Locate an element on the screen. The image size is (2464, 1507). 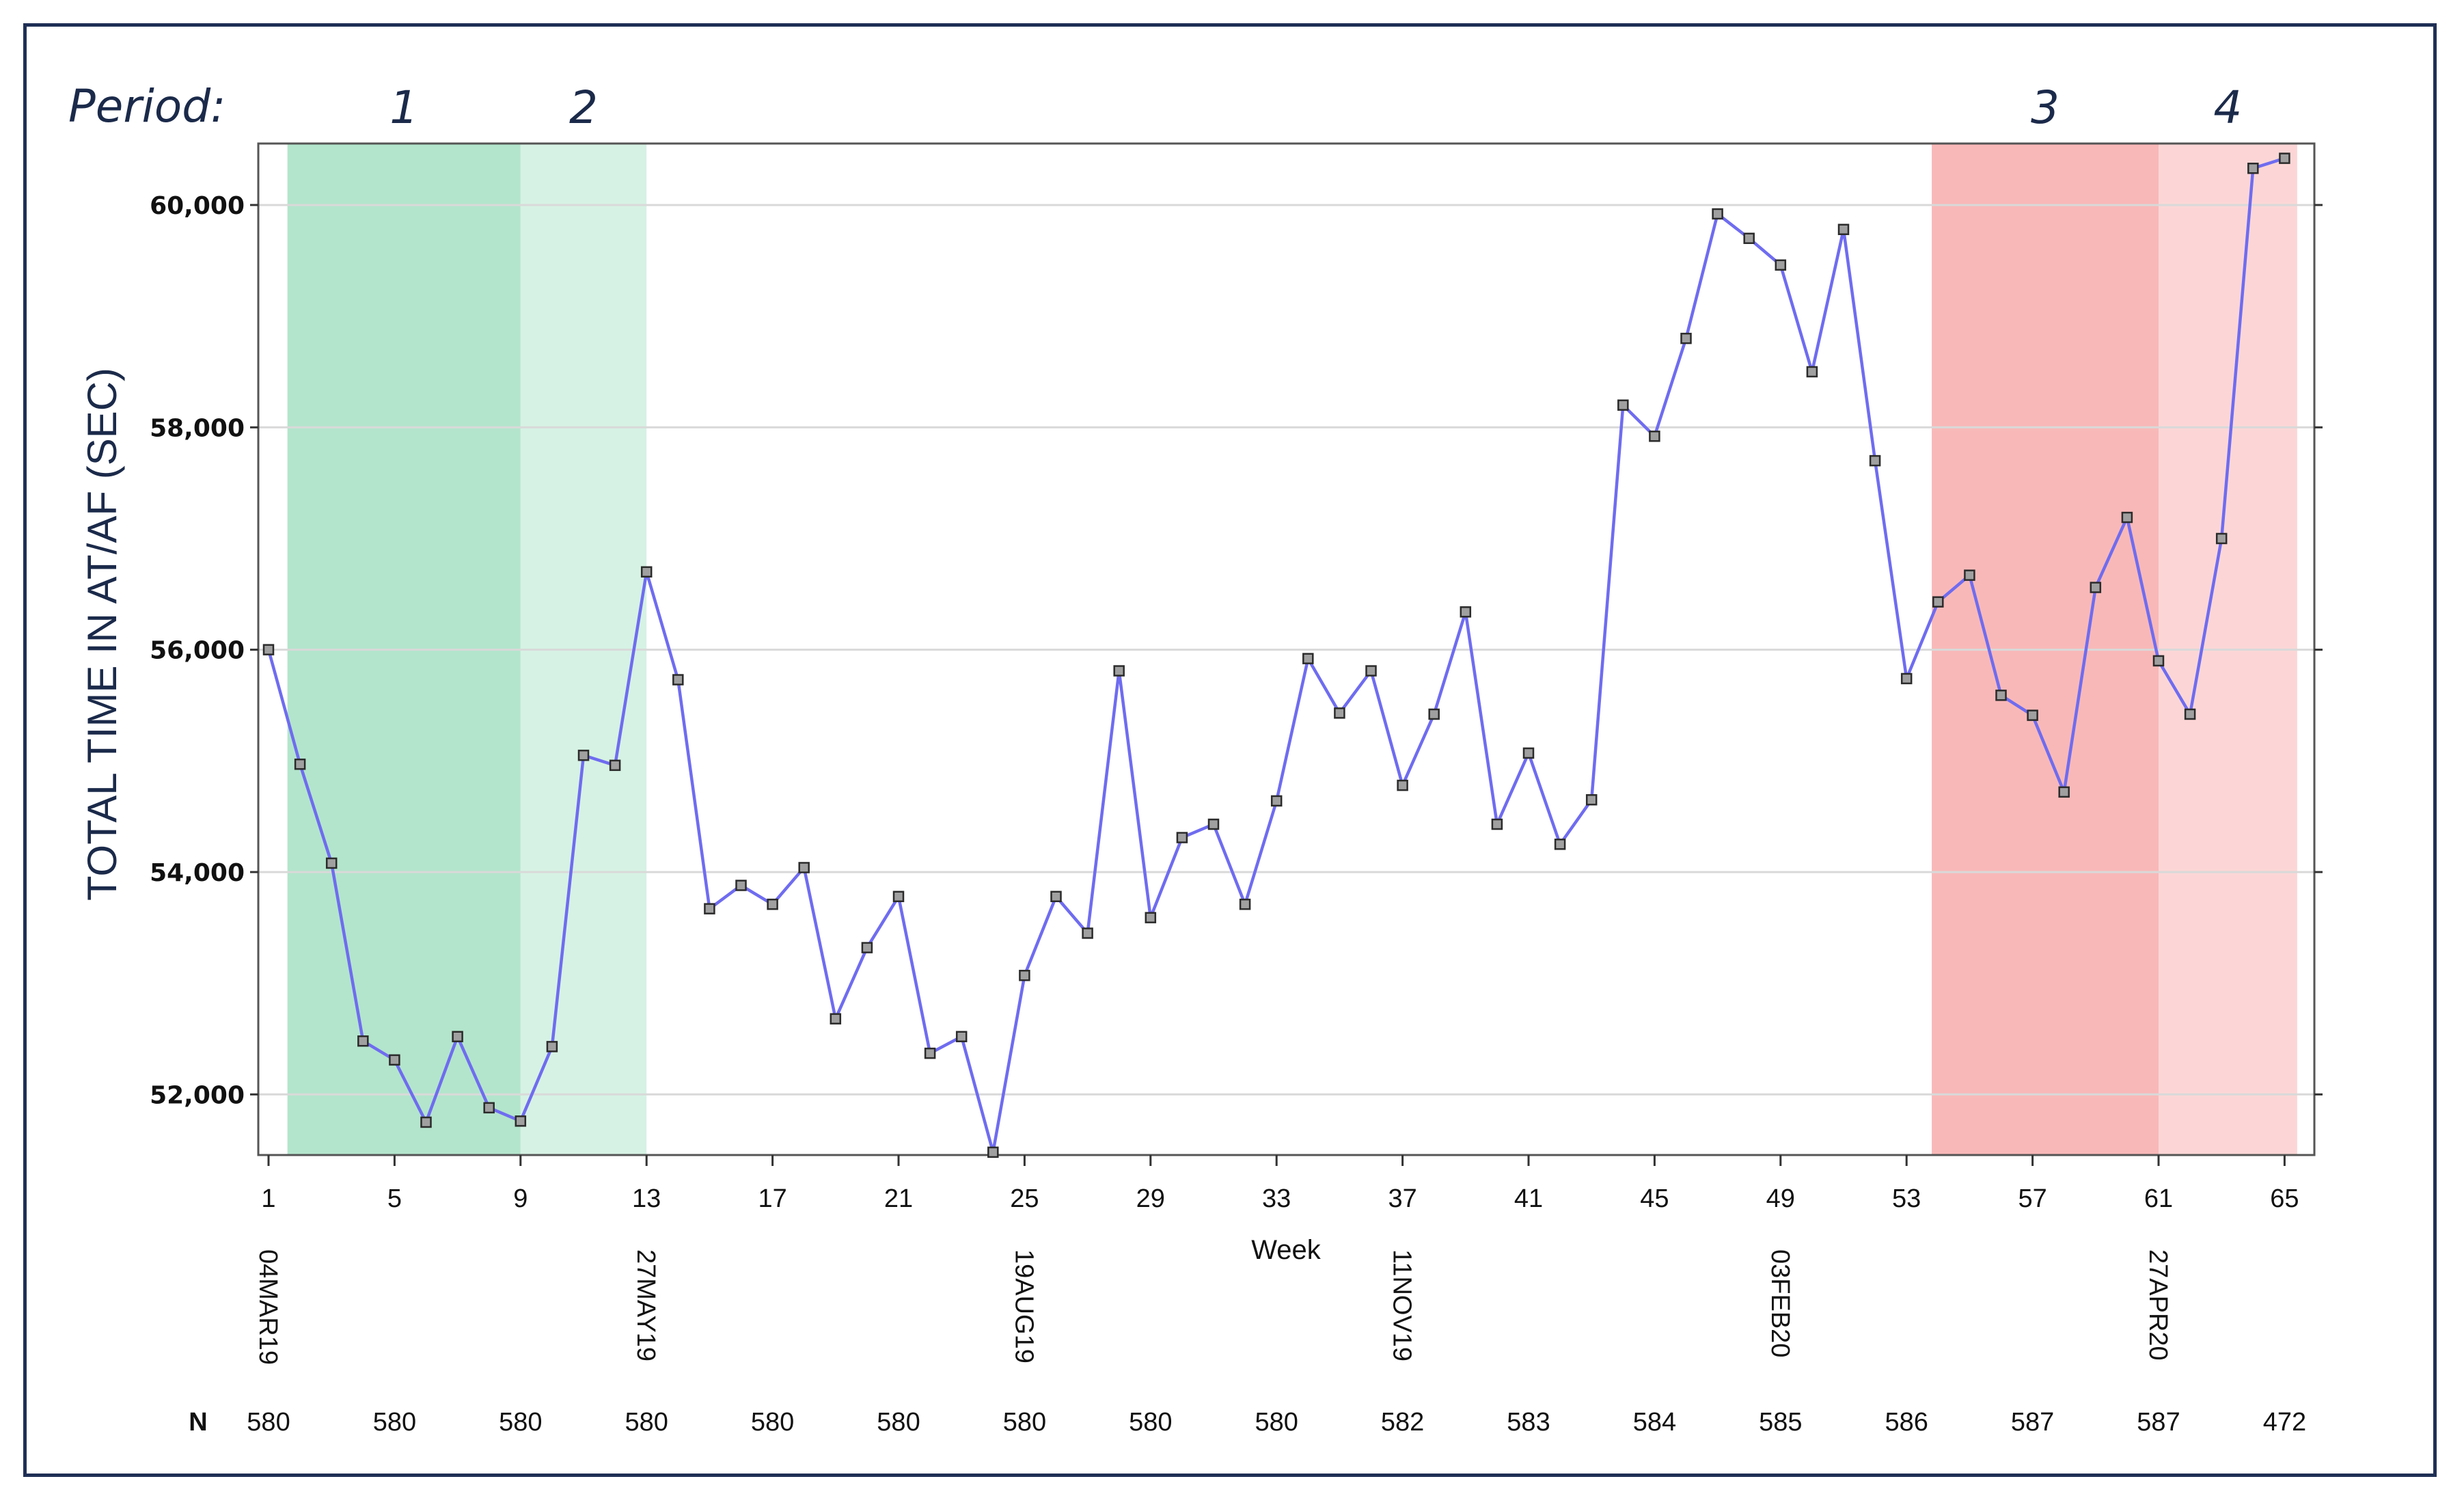
date-label: 03FEB20 is located at coordinates (1780, 1303).